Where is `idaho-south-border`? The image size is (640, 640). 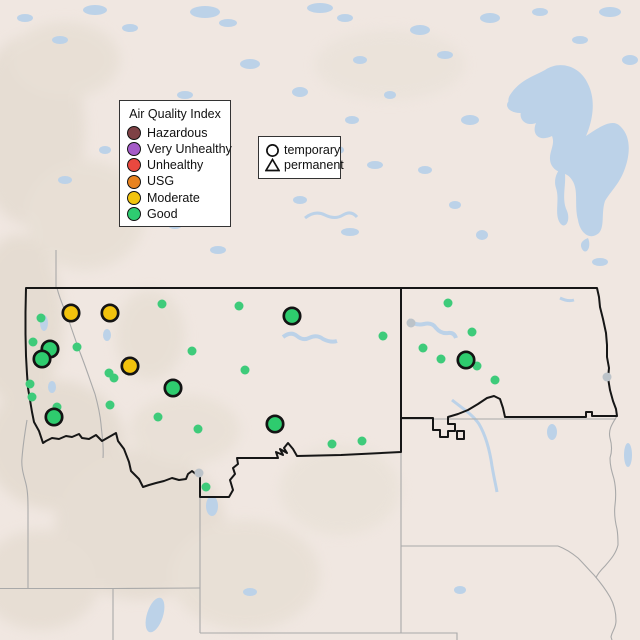 idaho-south-border is located at coordinates (100, 588).